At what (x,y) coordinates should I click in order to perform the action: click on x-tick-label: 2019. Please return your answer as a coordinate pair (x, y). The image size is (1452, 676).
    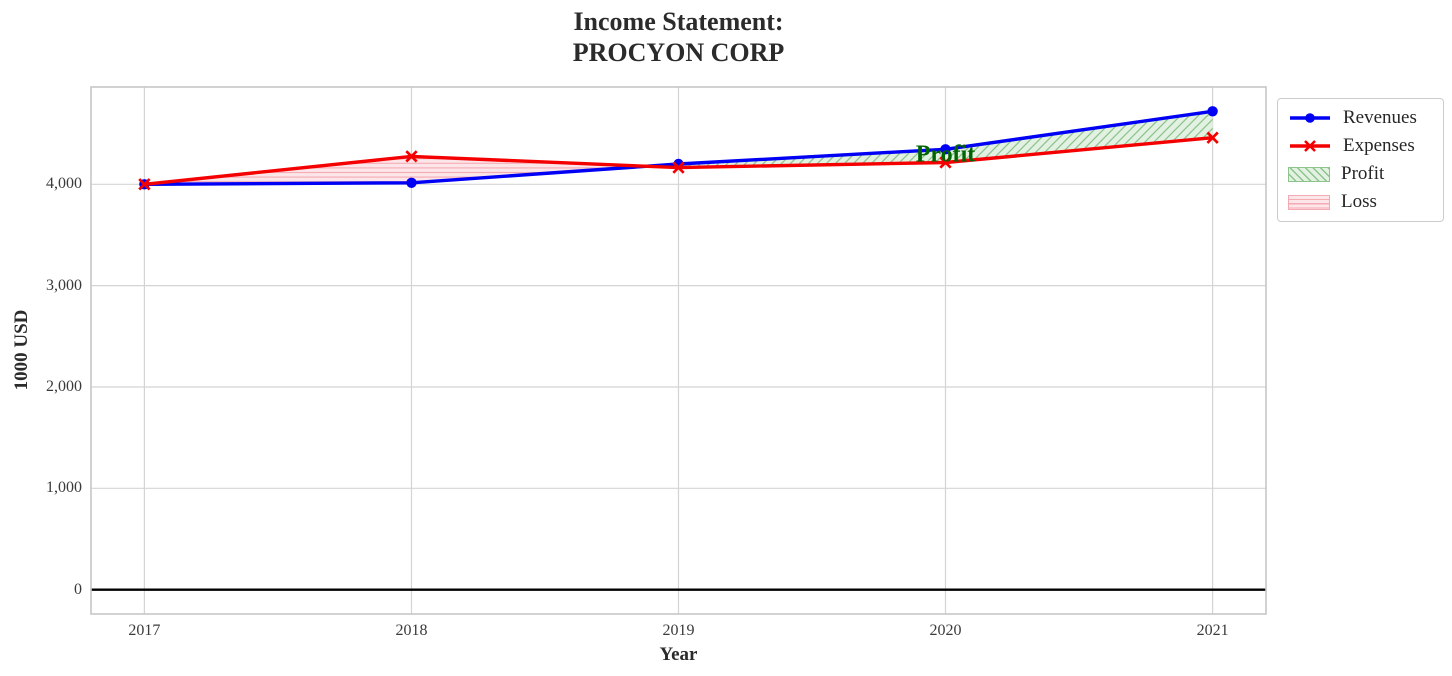
    Looking at the image, I should click on (678, 630).